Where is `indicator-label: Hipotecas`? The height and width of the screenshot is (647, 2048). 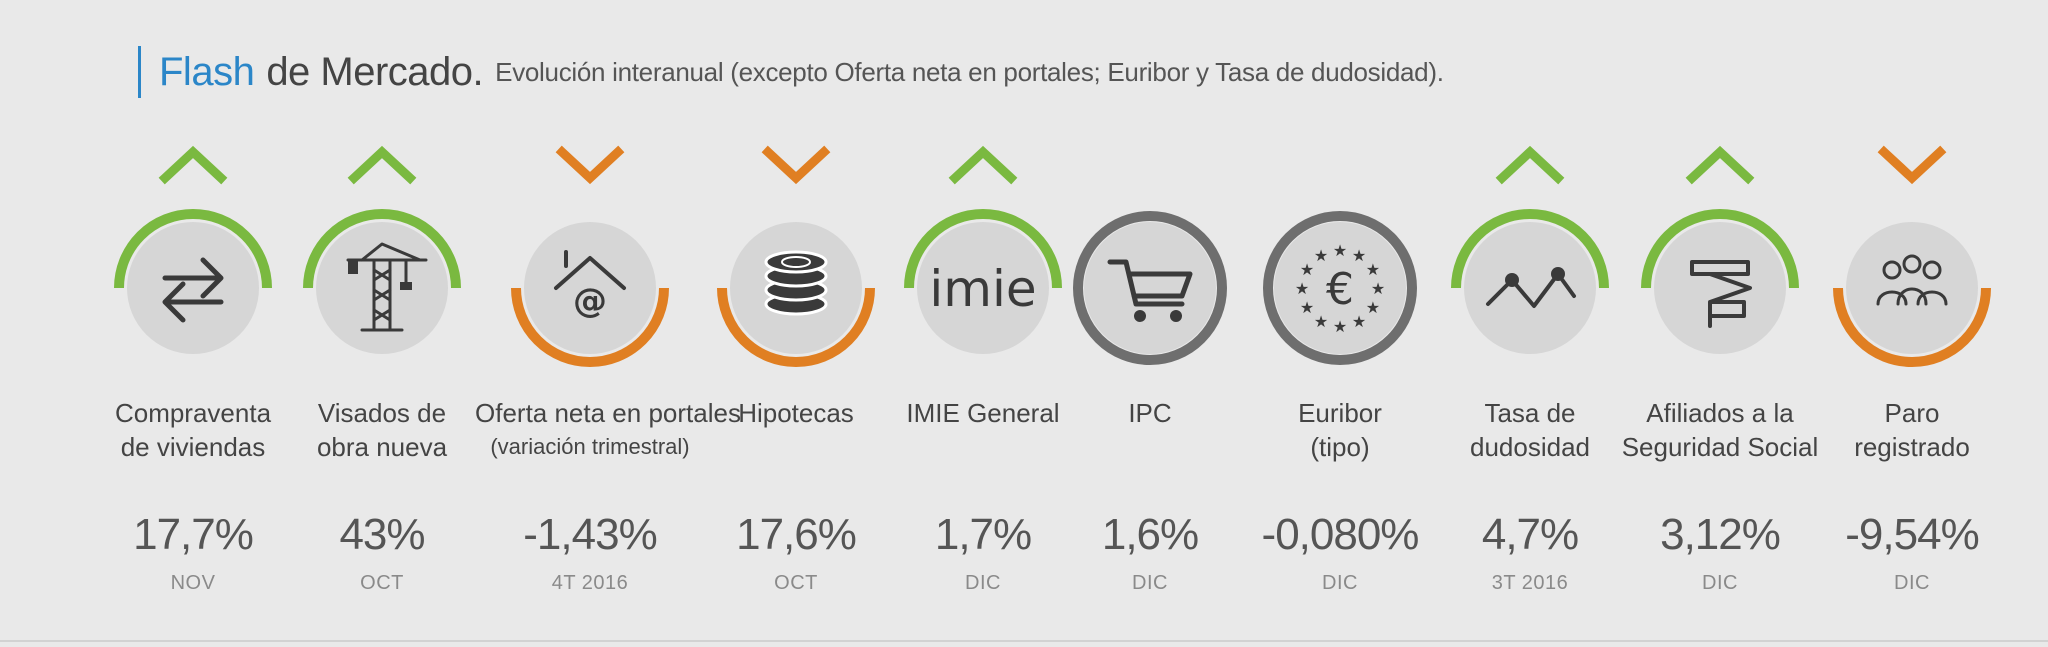 indicator-label: Hipotecas is located at coordinates (796, 413).